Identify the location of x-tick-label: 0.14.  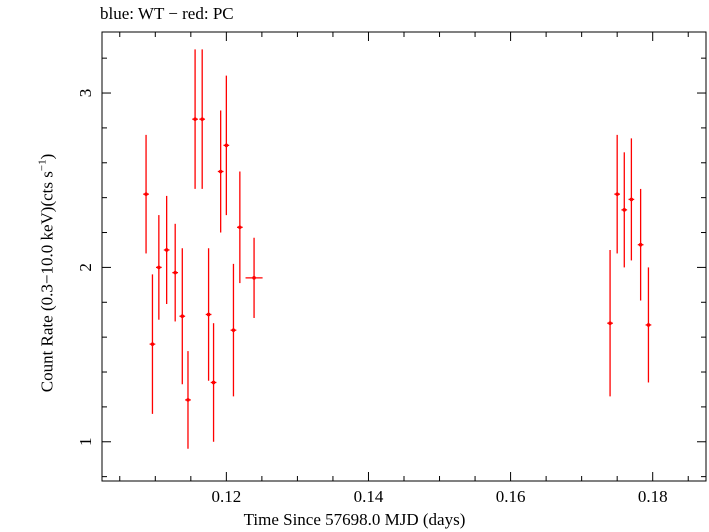
(369, 496).